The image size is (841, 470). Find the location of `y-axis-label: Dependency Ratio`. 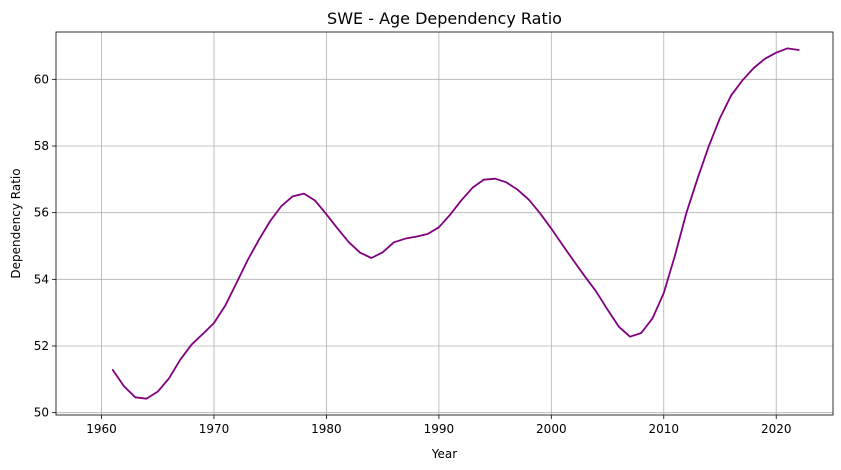

y-axis-label: Dependency Ratio is located at coordinates (16, 223).